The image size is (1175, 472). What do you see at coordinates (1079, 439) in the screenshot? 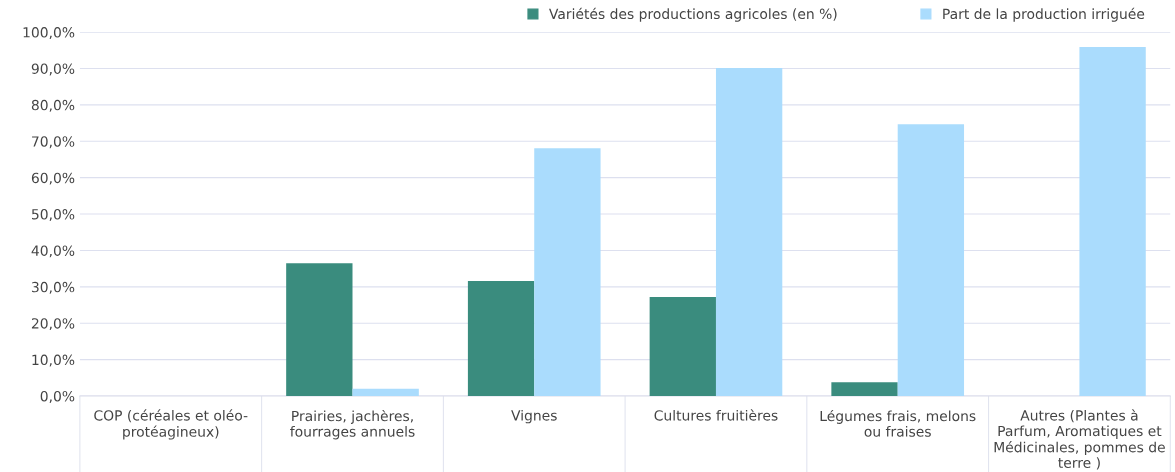
I see `x-tick-label: Autres (Plantes à Parfum, Aromatiques et Médicinales, pommes de terre )` at bounding box center [1079, 439].